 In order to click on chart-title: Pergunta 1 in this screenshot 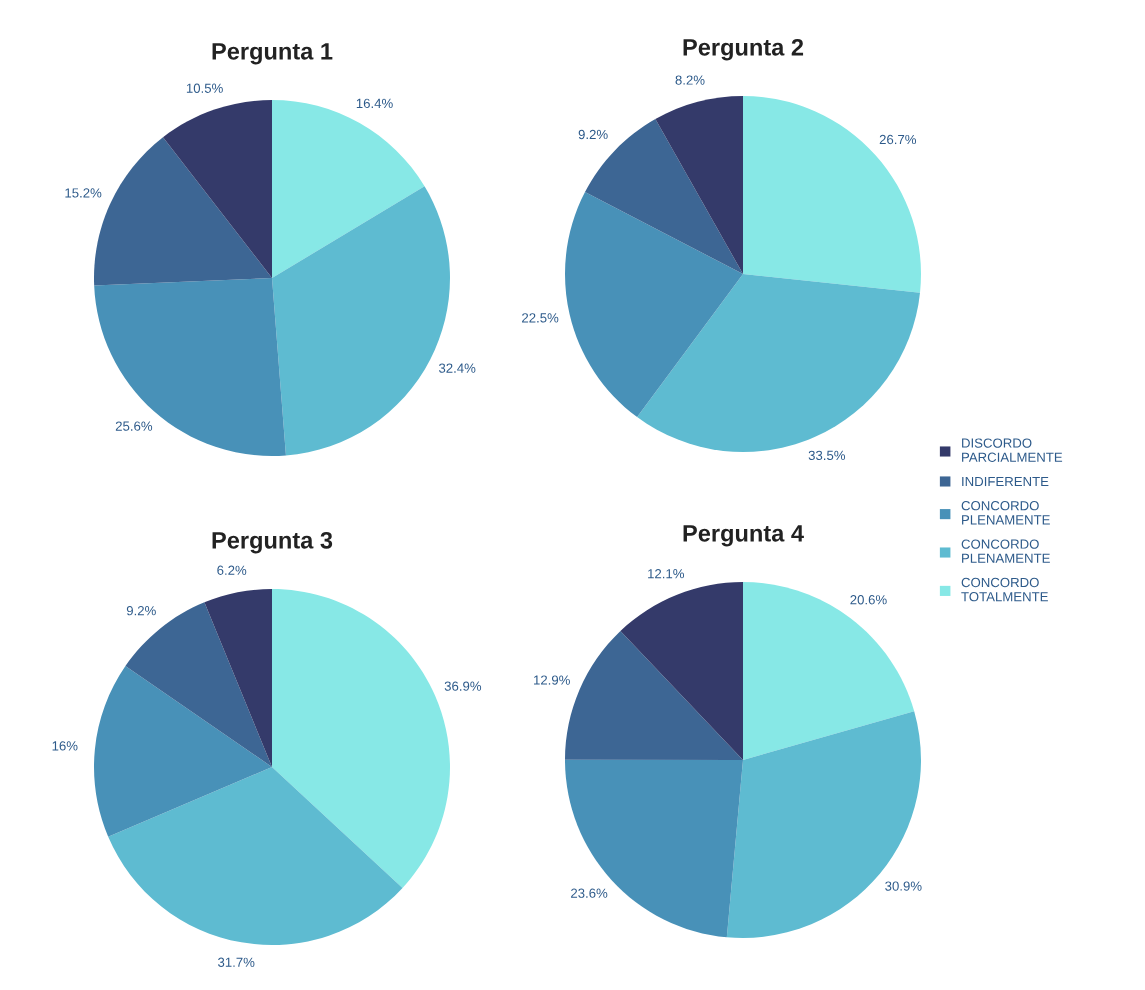, I will do `click(272, 54)`.